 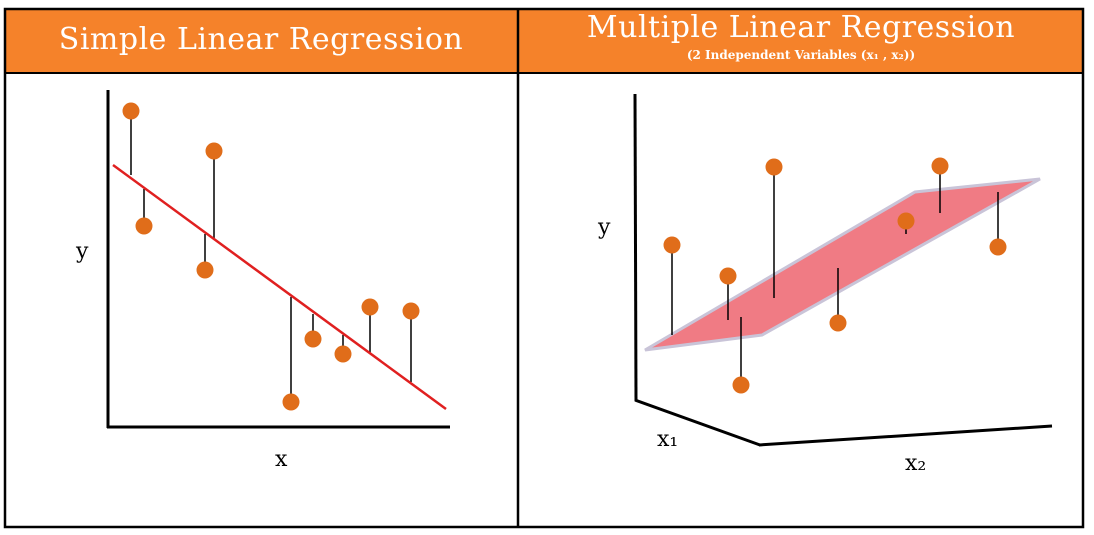 What do you see at coordinates (82, 251) in the screenshot?
I see `left-y-label: y` at bounding box center [82, 251].